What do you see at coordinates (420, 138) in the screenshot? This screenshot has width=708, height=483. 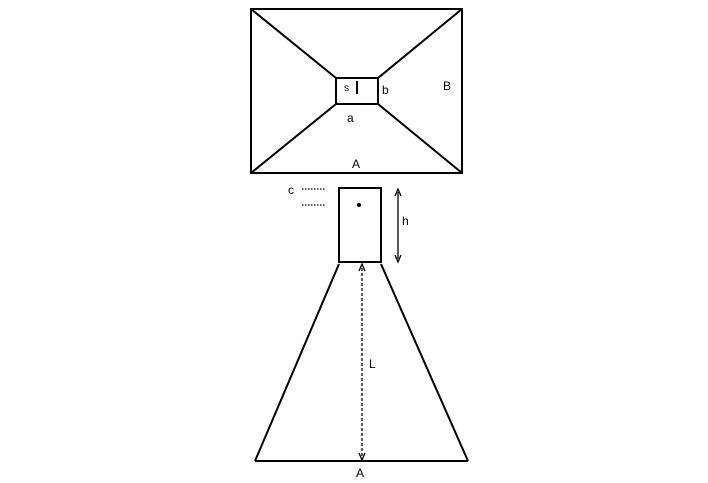 I see `diagonal-bottom-right` at bounding box center [420, 138].